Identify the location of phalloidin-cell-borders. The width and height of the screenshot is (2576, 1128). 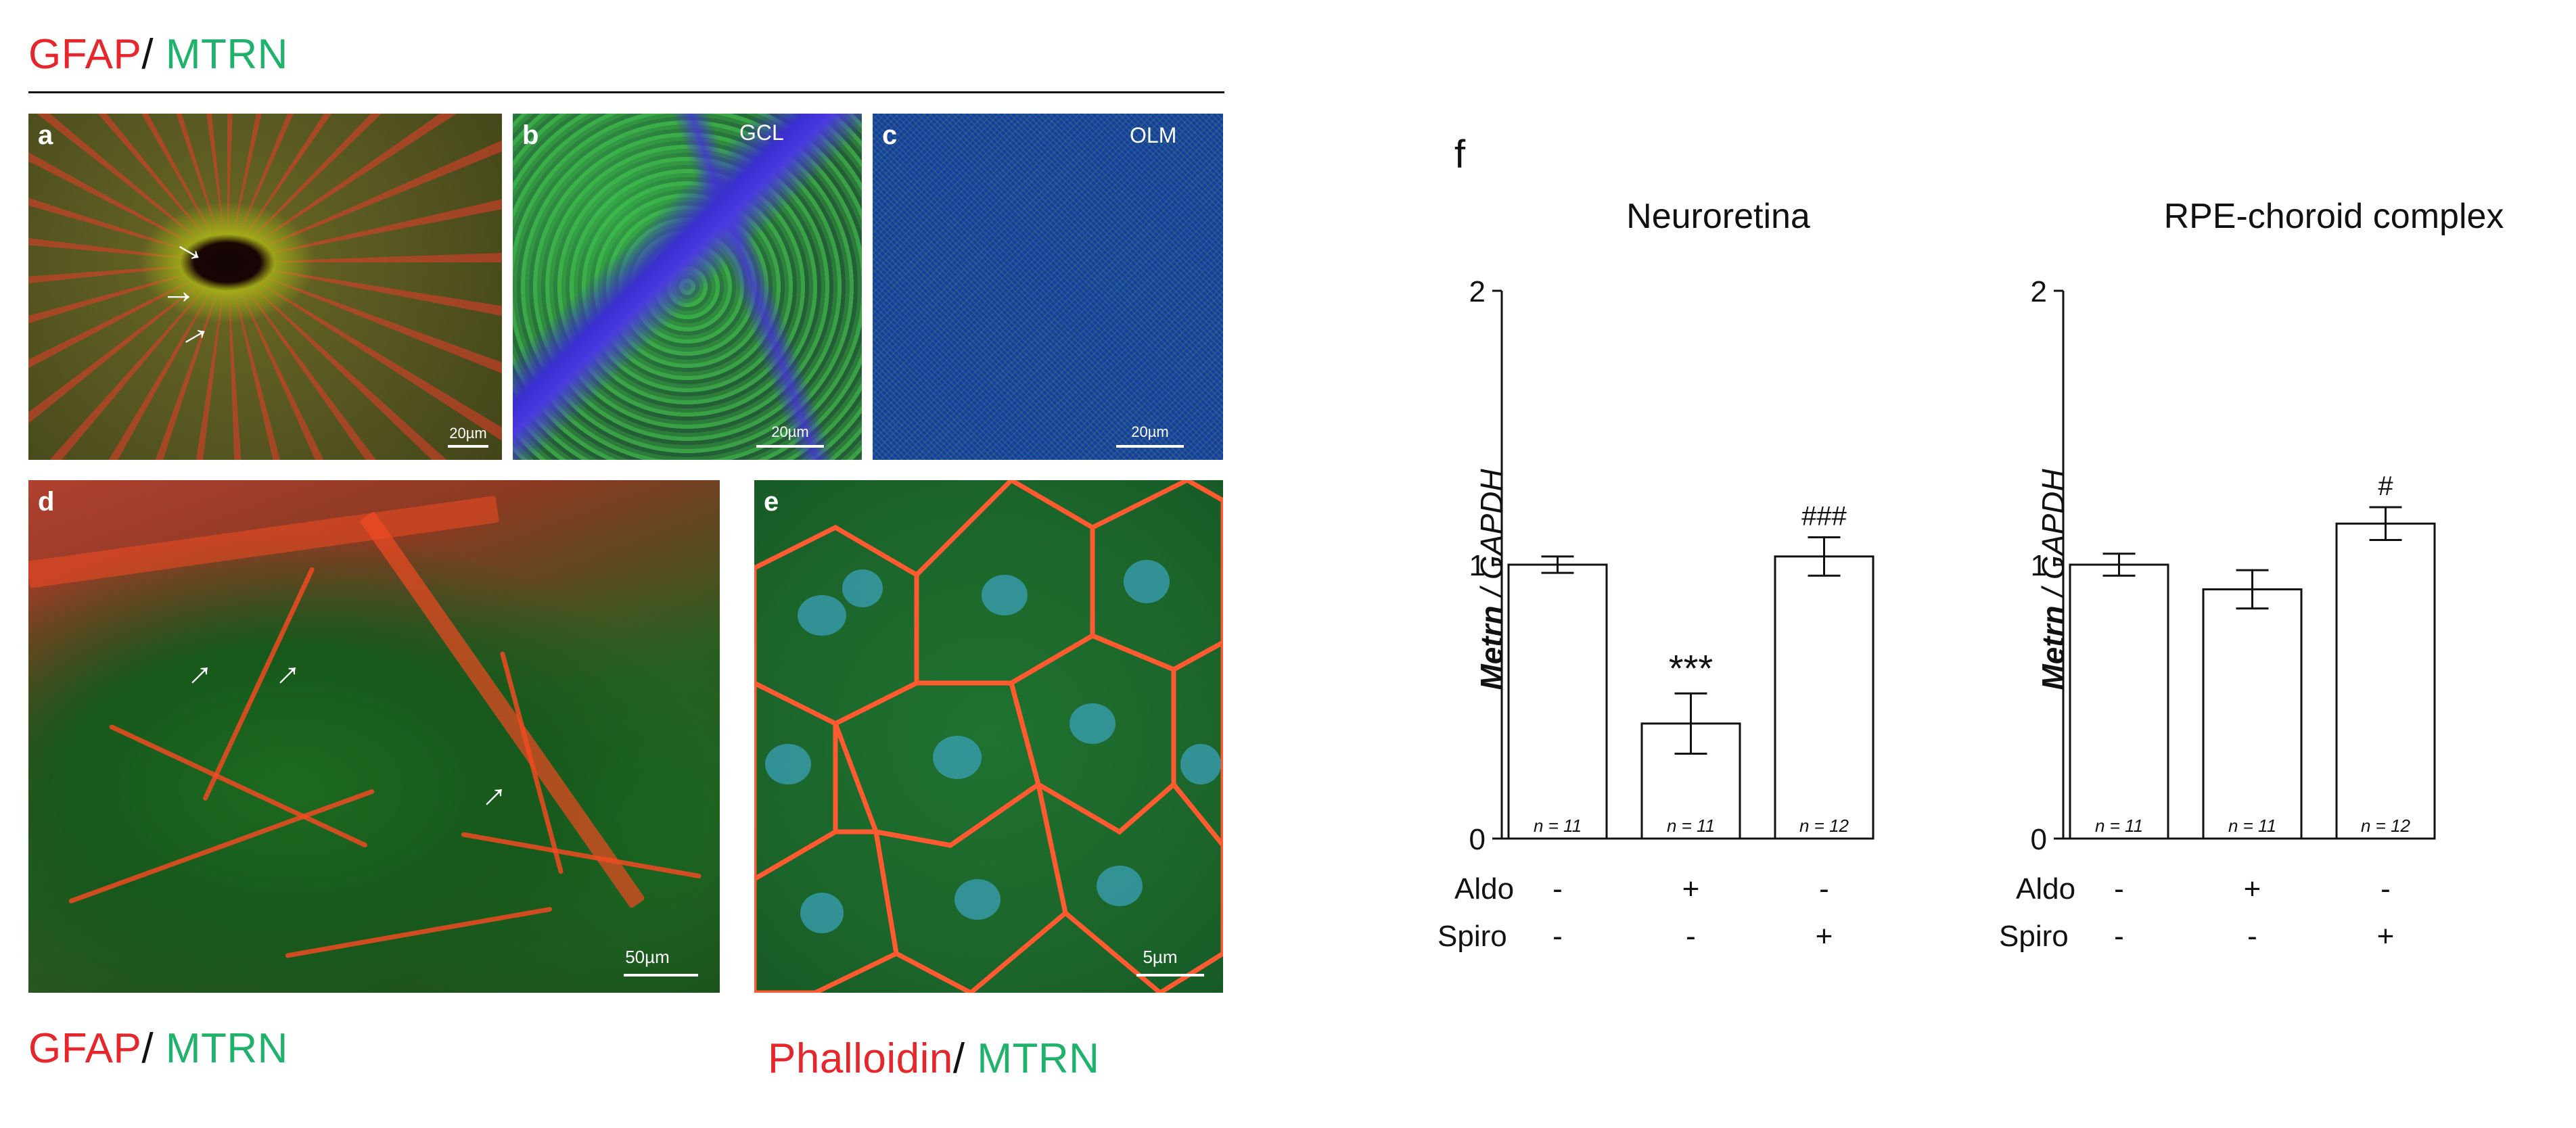
(988, 737).